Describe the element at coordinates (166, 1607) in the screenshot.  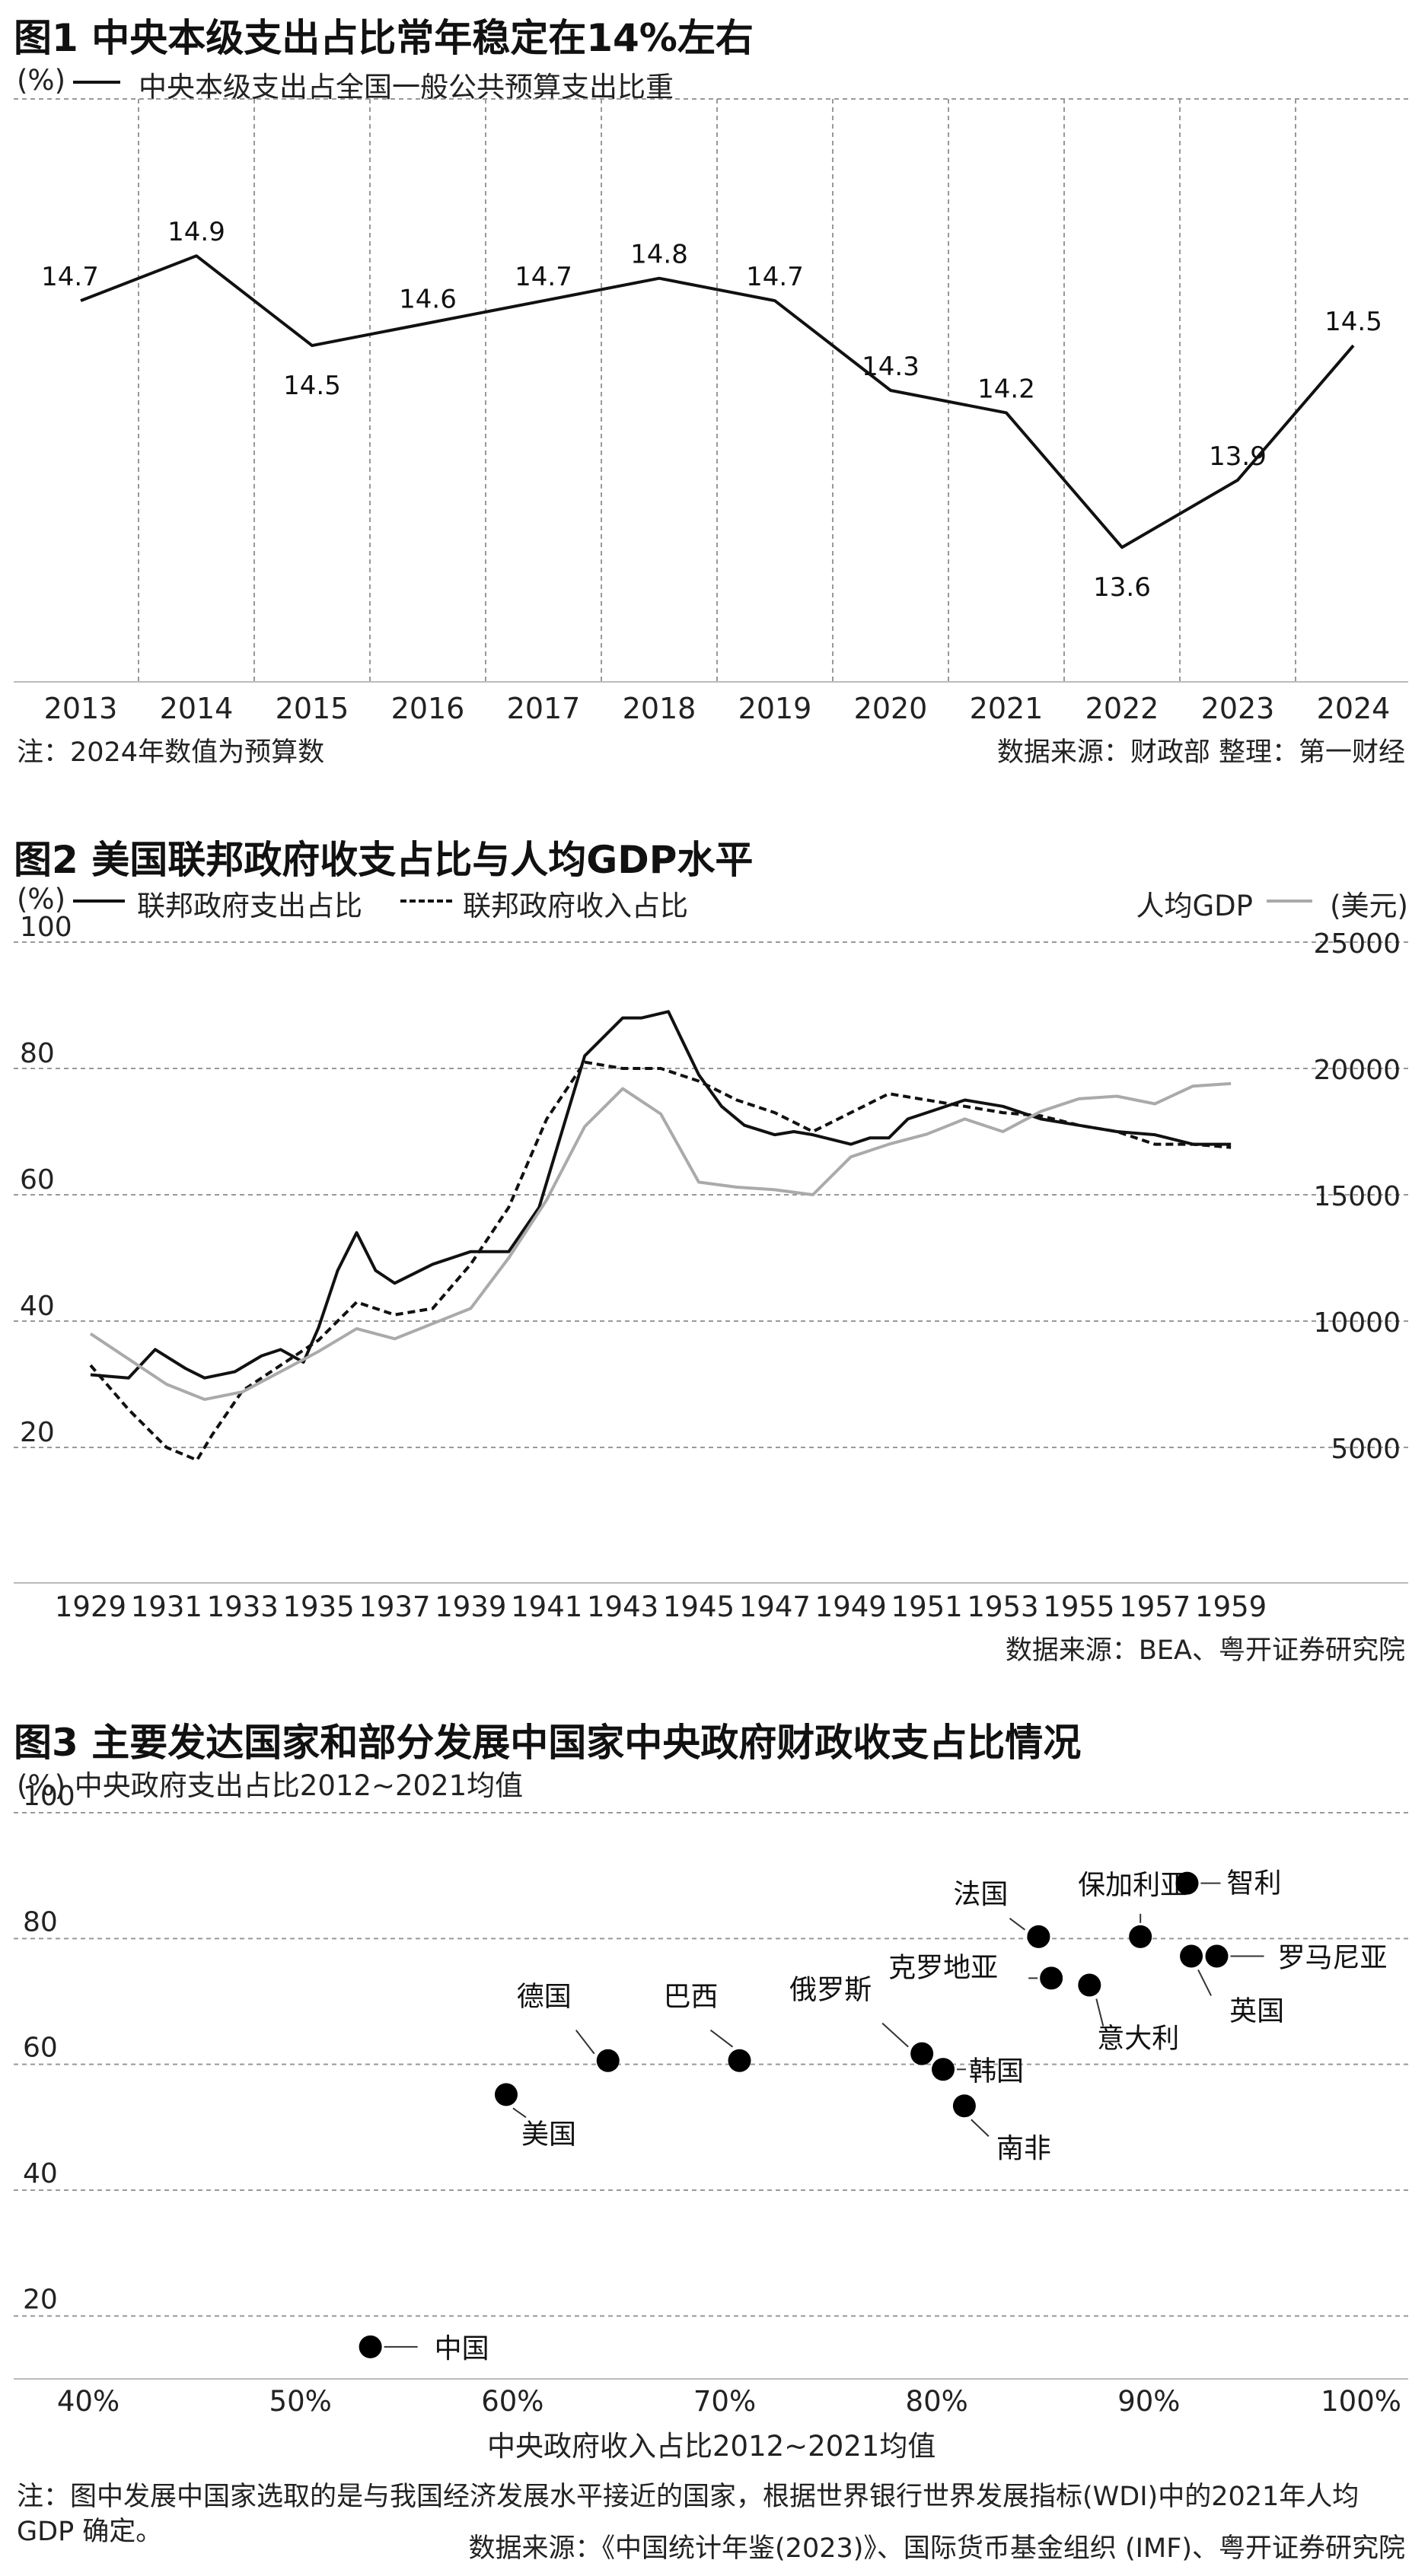
I see `chart2-x-tick: 1931` at that location.